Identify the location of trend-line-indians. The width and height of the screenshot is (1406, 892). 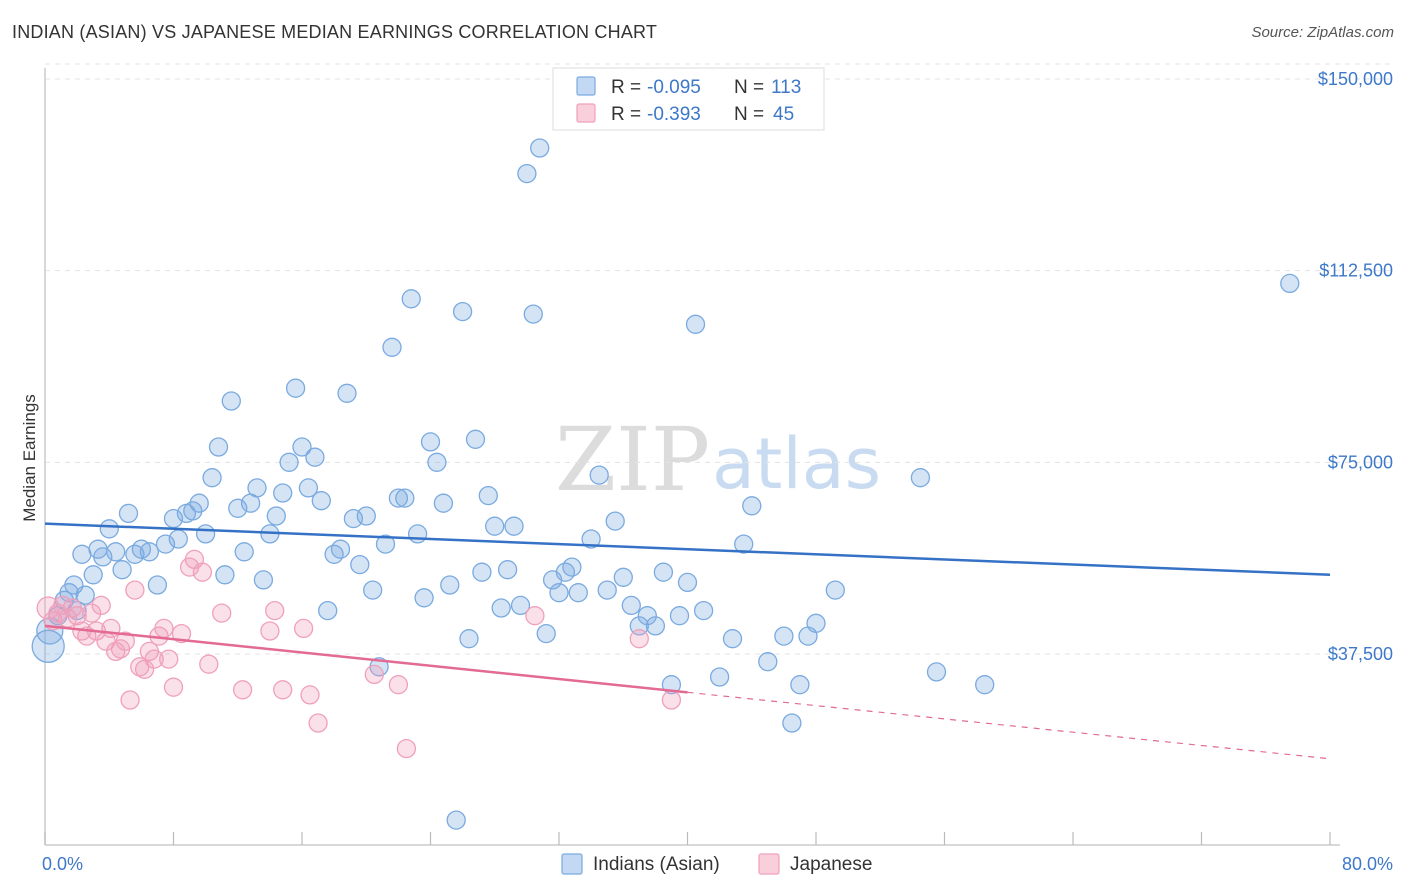
(687, 549).